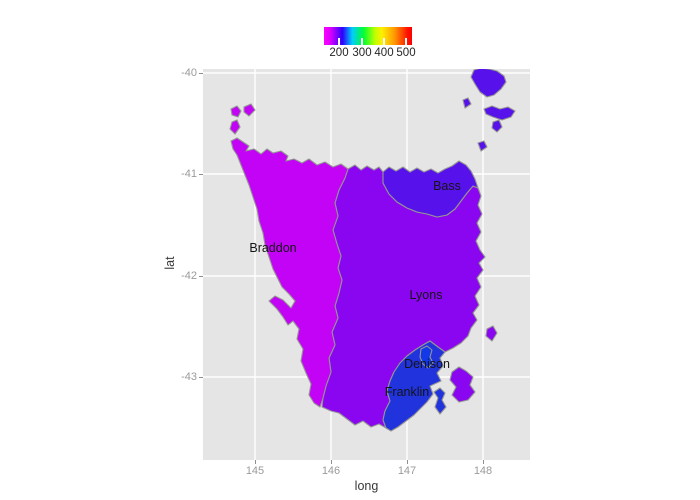  I want to click on tasman-peninsula, so click(462, 384).